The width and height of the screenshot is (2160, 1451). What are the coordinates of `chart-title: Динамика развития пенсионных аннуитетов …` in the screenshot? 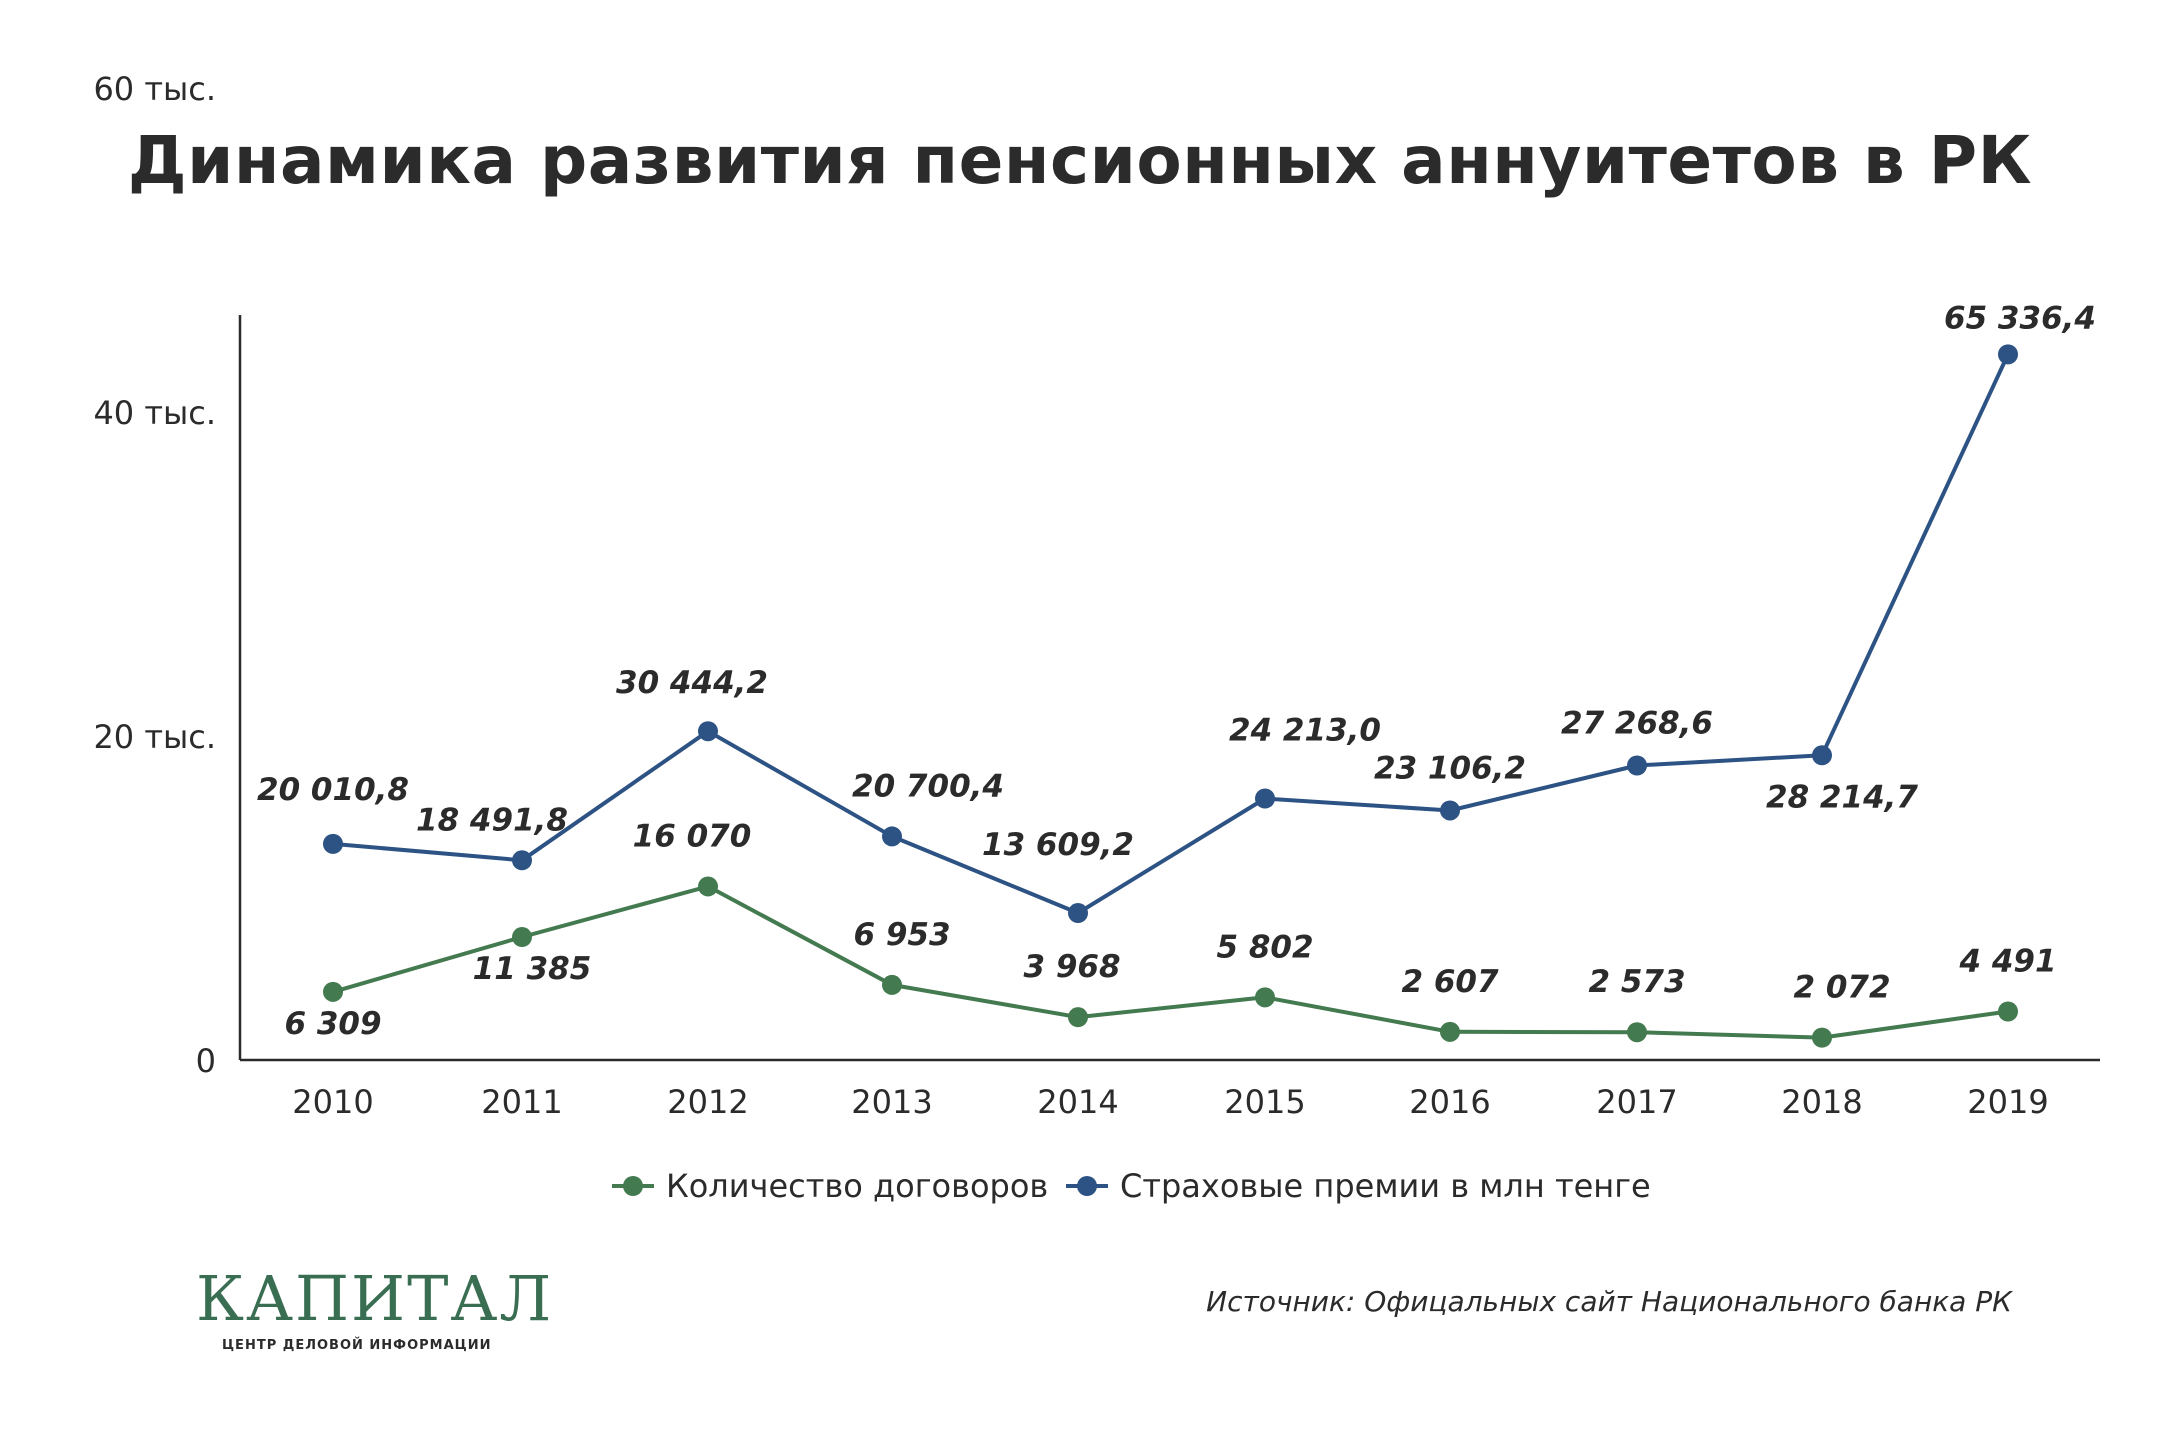 It's located at (1080, 160).